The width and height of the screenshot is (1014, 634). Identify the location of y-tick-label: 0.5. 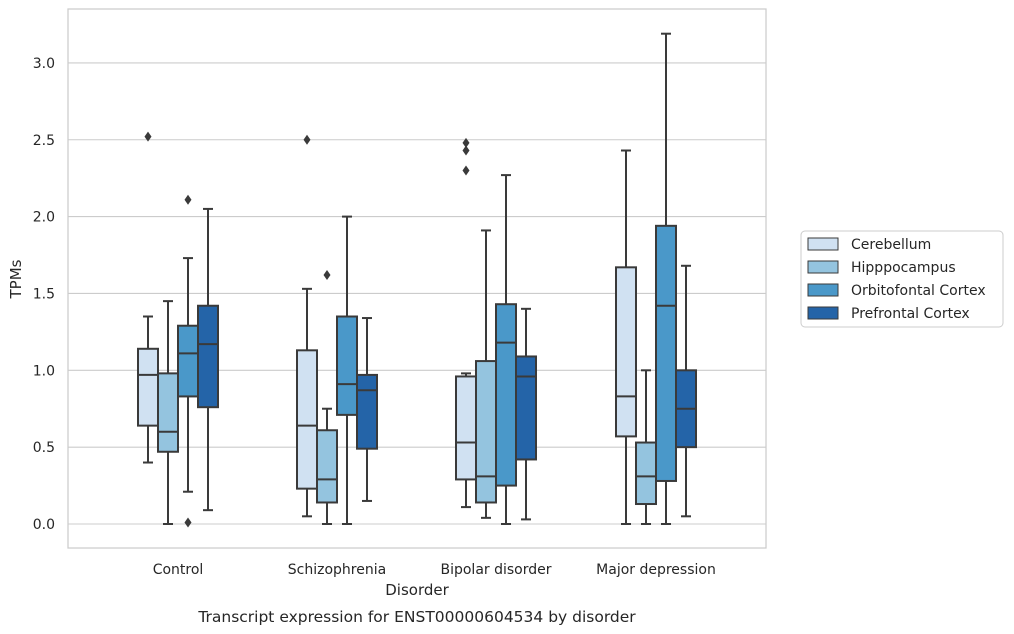
(44, 448).